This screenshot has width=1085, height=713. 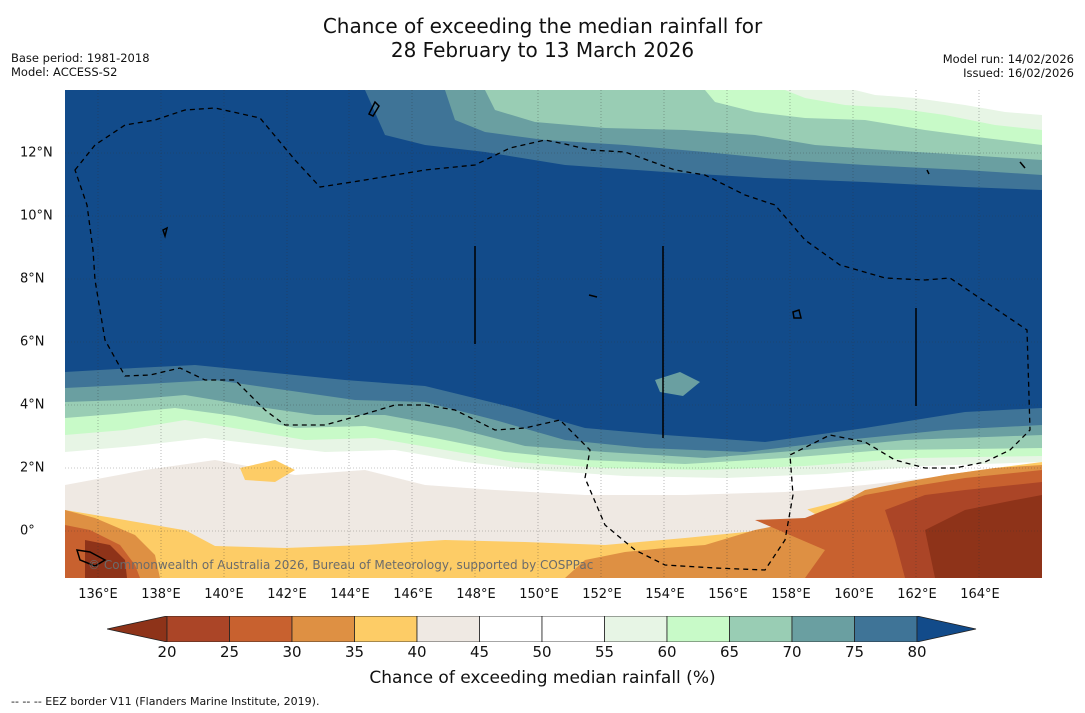 What do you see at coordinates (350, 594) in the screenshot?
I see `lon-tick-label: 144°E` at bounding box center [350, 594].